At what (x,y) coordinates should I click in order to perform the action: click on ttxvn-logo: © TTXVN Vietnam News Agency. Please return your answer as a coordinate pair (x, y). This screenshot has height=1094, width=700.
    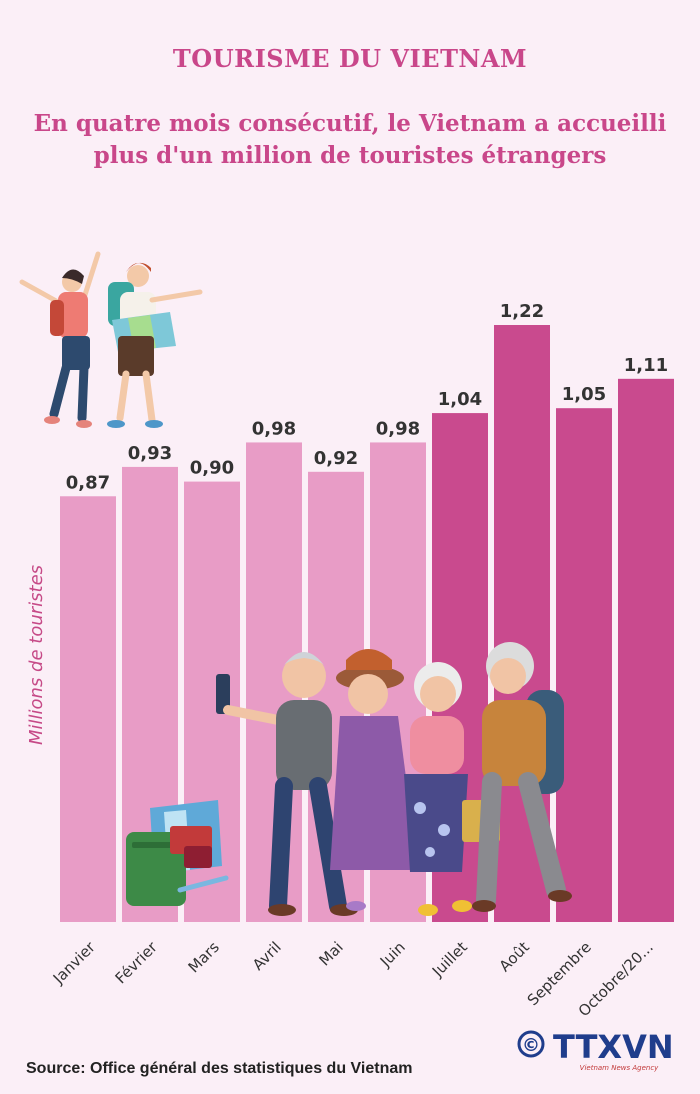
    Looking at the image, I should click on (604, 1051).